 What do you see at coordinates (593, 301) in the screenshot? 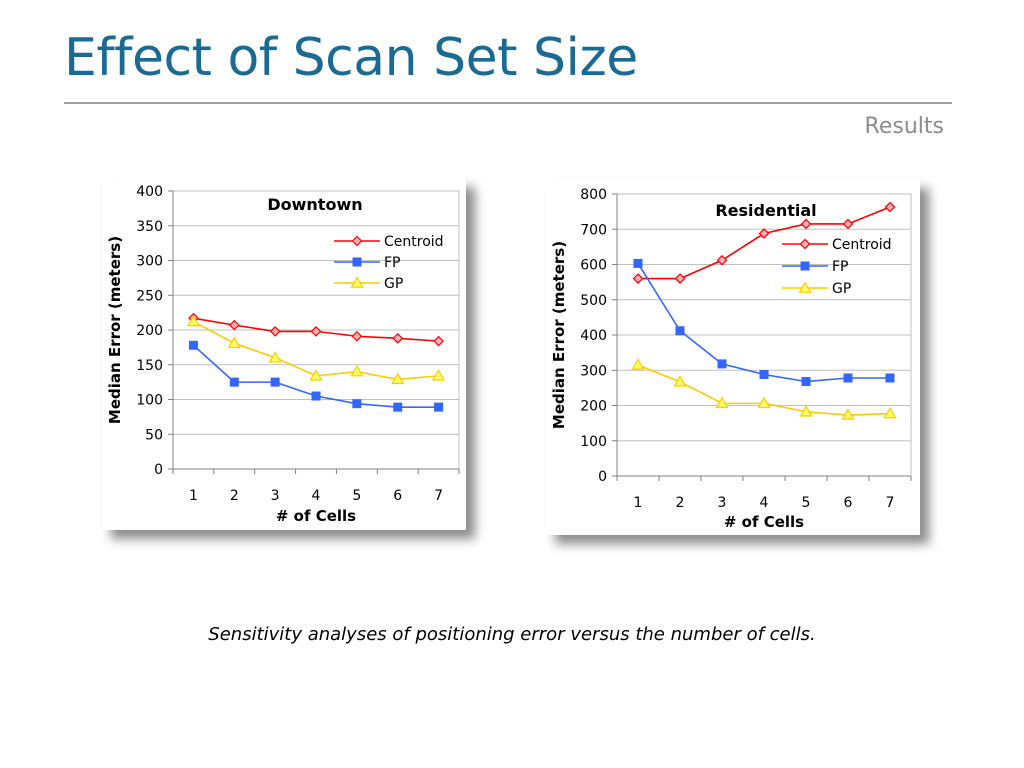
I see `y-tick-label: 500` at bounding box center [593, 301].